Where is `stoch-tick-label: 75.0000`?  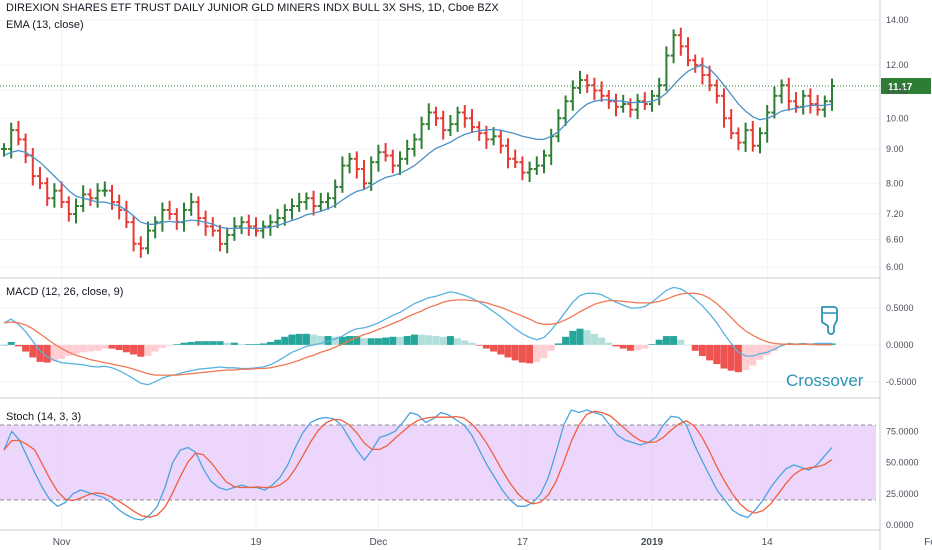
stoch-tick-label: 75.0000 is located at coordinates (902, 431).